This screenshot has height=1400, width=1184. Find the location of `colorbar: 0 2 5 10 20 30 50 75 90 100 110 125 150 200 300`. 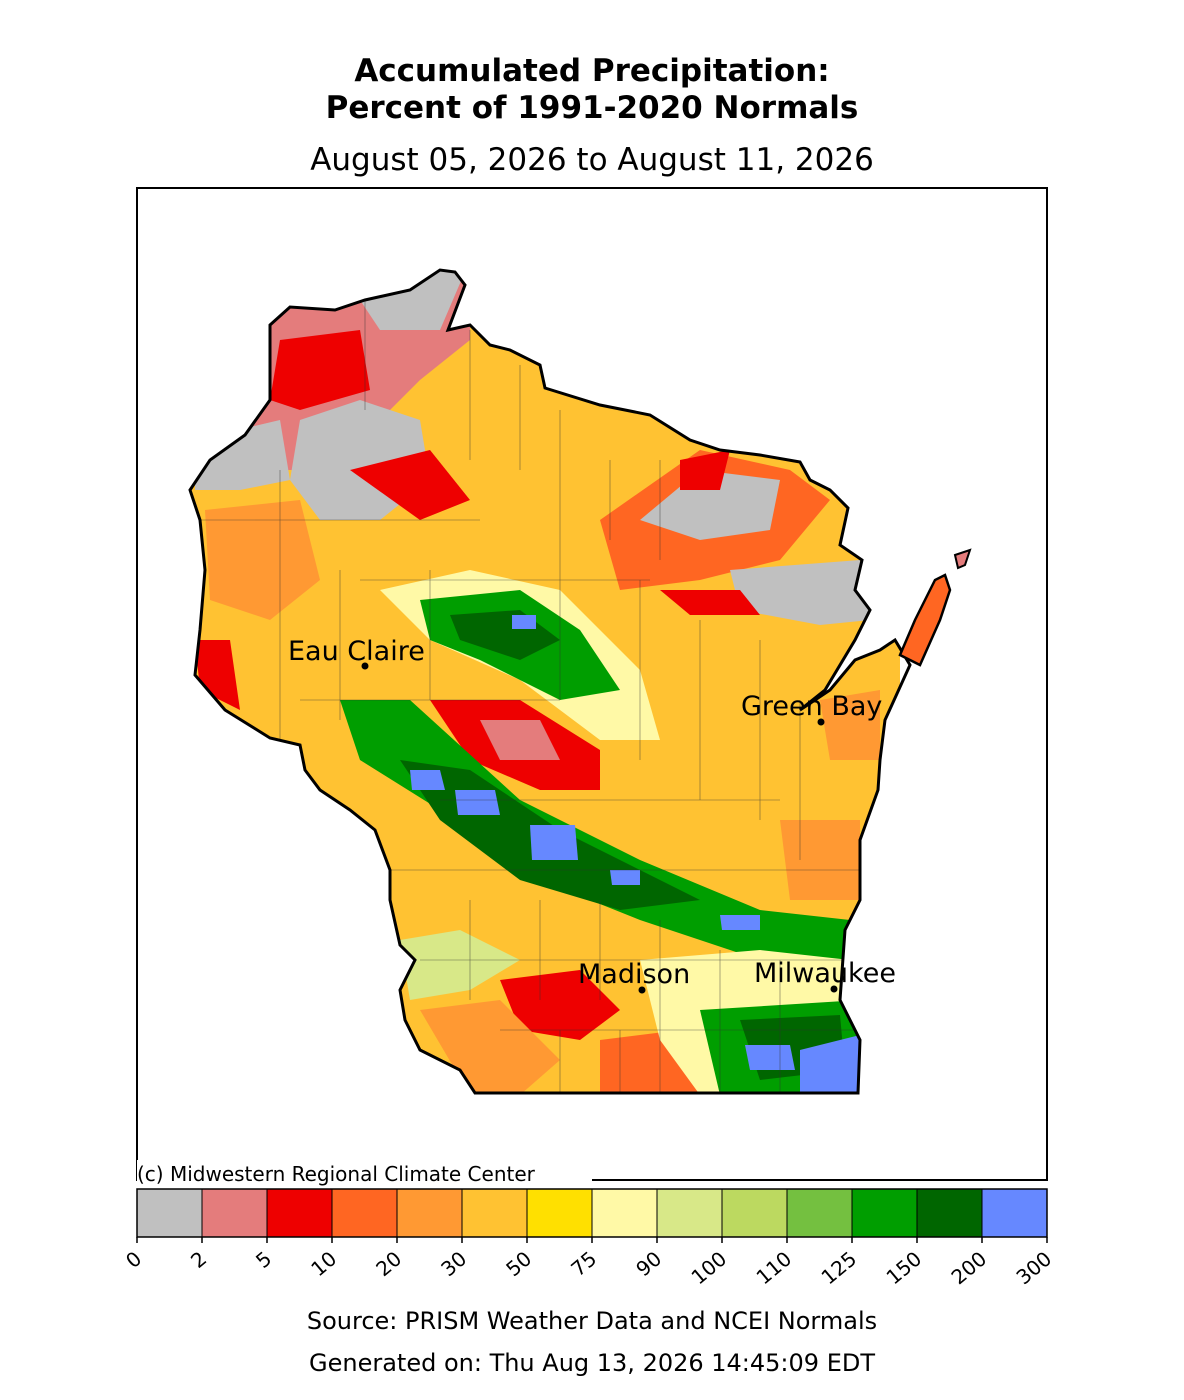

colorbar: 0 2 5 10 20 30 50 75 90 100 110 125 150 200 300 is located at coordinates (589, 1238).